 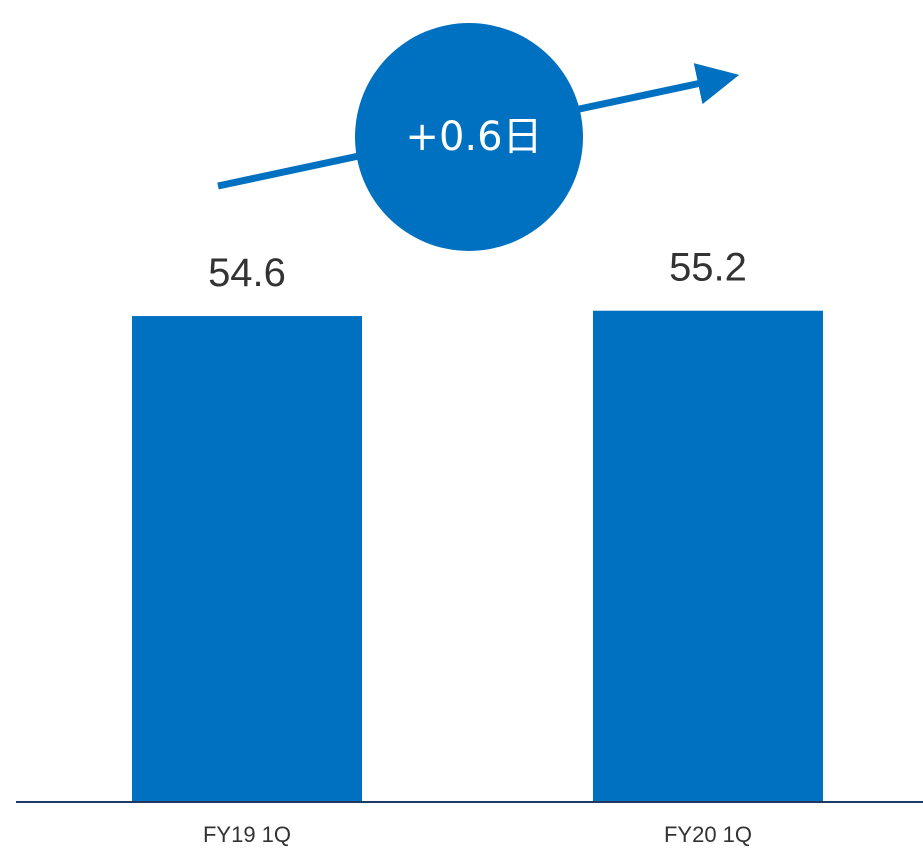 I want to click on category-label-2: FY20 1Q, so click(x=708, y=834).